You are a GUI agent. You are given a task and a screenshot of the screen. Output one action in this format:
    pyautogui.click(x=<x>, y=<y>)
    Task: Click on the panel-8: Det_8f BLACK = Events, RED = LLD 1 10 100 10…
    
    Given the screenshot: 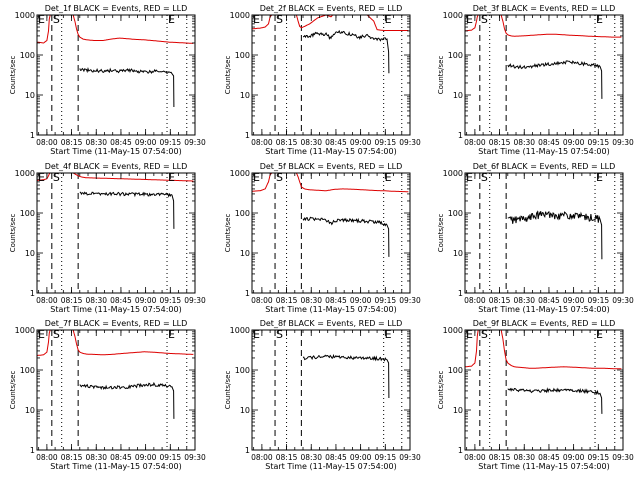 What is the action you would take?
    pyautogui.click(x=322, y=395)
    